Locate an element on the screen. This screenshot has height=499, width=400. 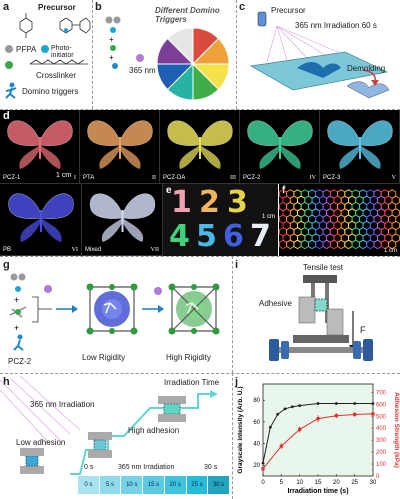
irradiation-step: 10 s is located at coordinates (132, 485).